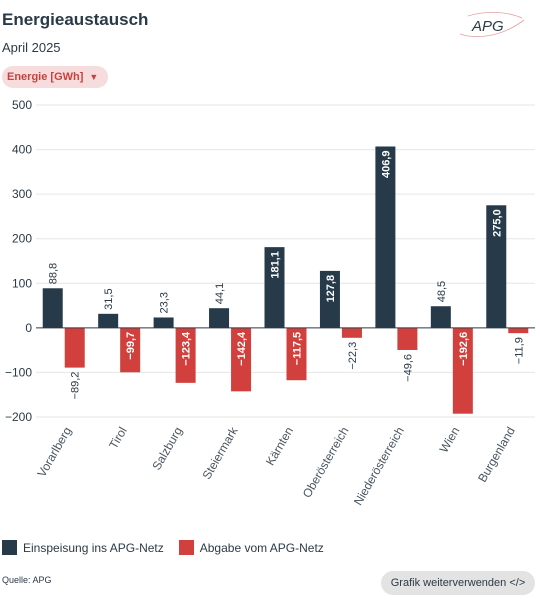 The height and width of the screenshot is (600, 540). Describe the element at coordinates (22, 105) in the screenshot. I see `y-tick-label: 500` at that location.